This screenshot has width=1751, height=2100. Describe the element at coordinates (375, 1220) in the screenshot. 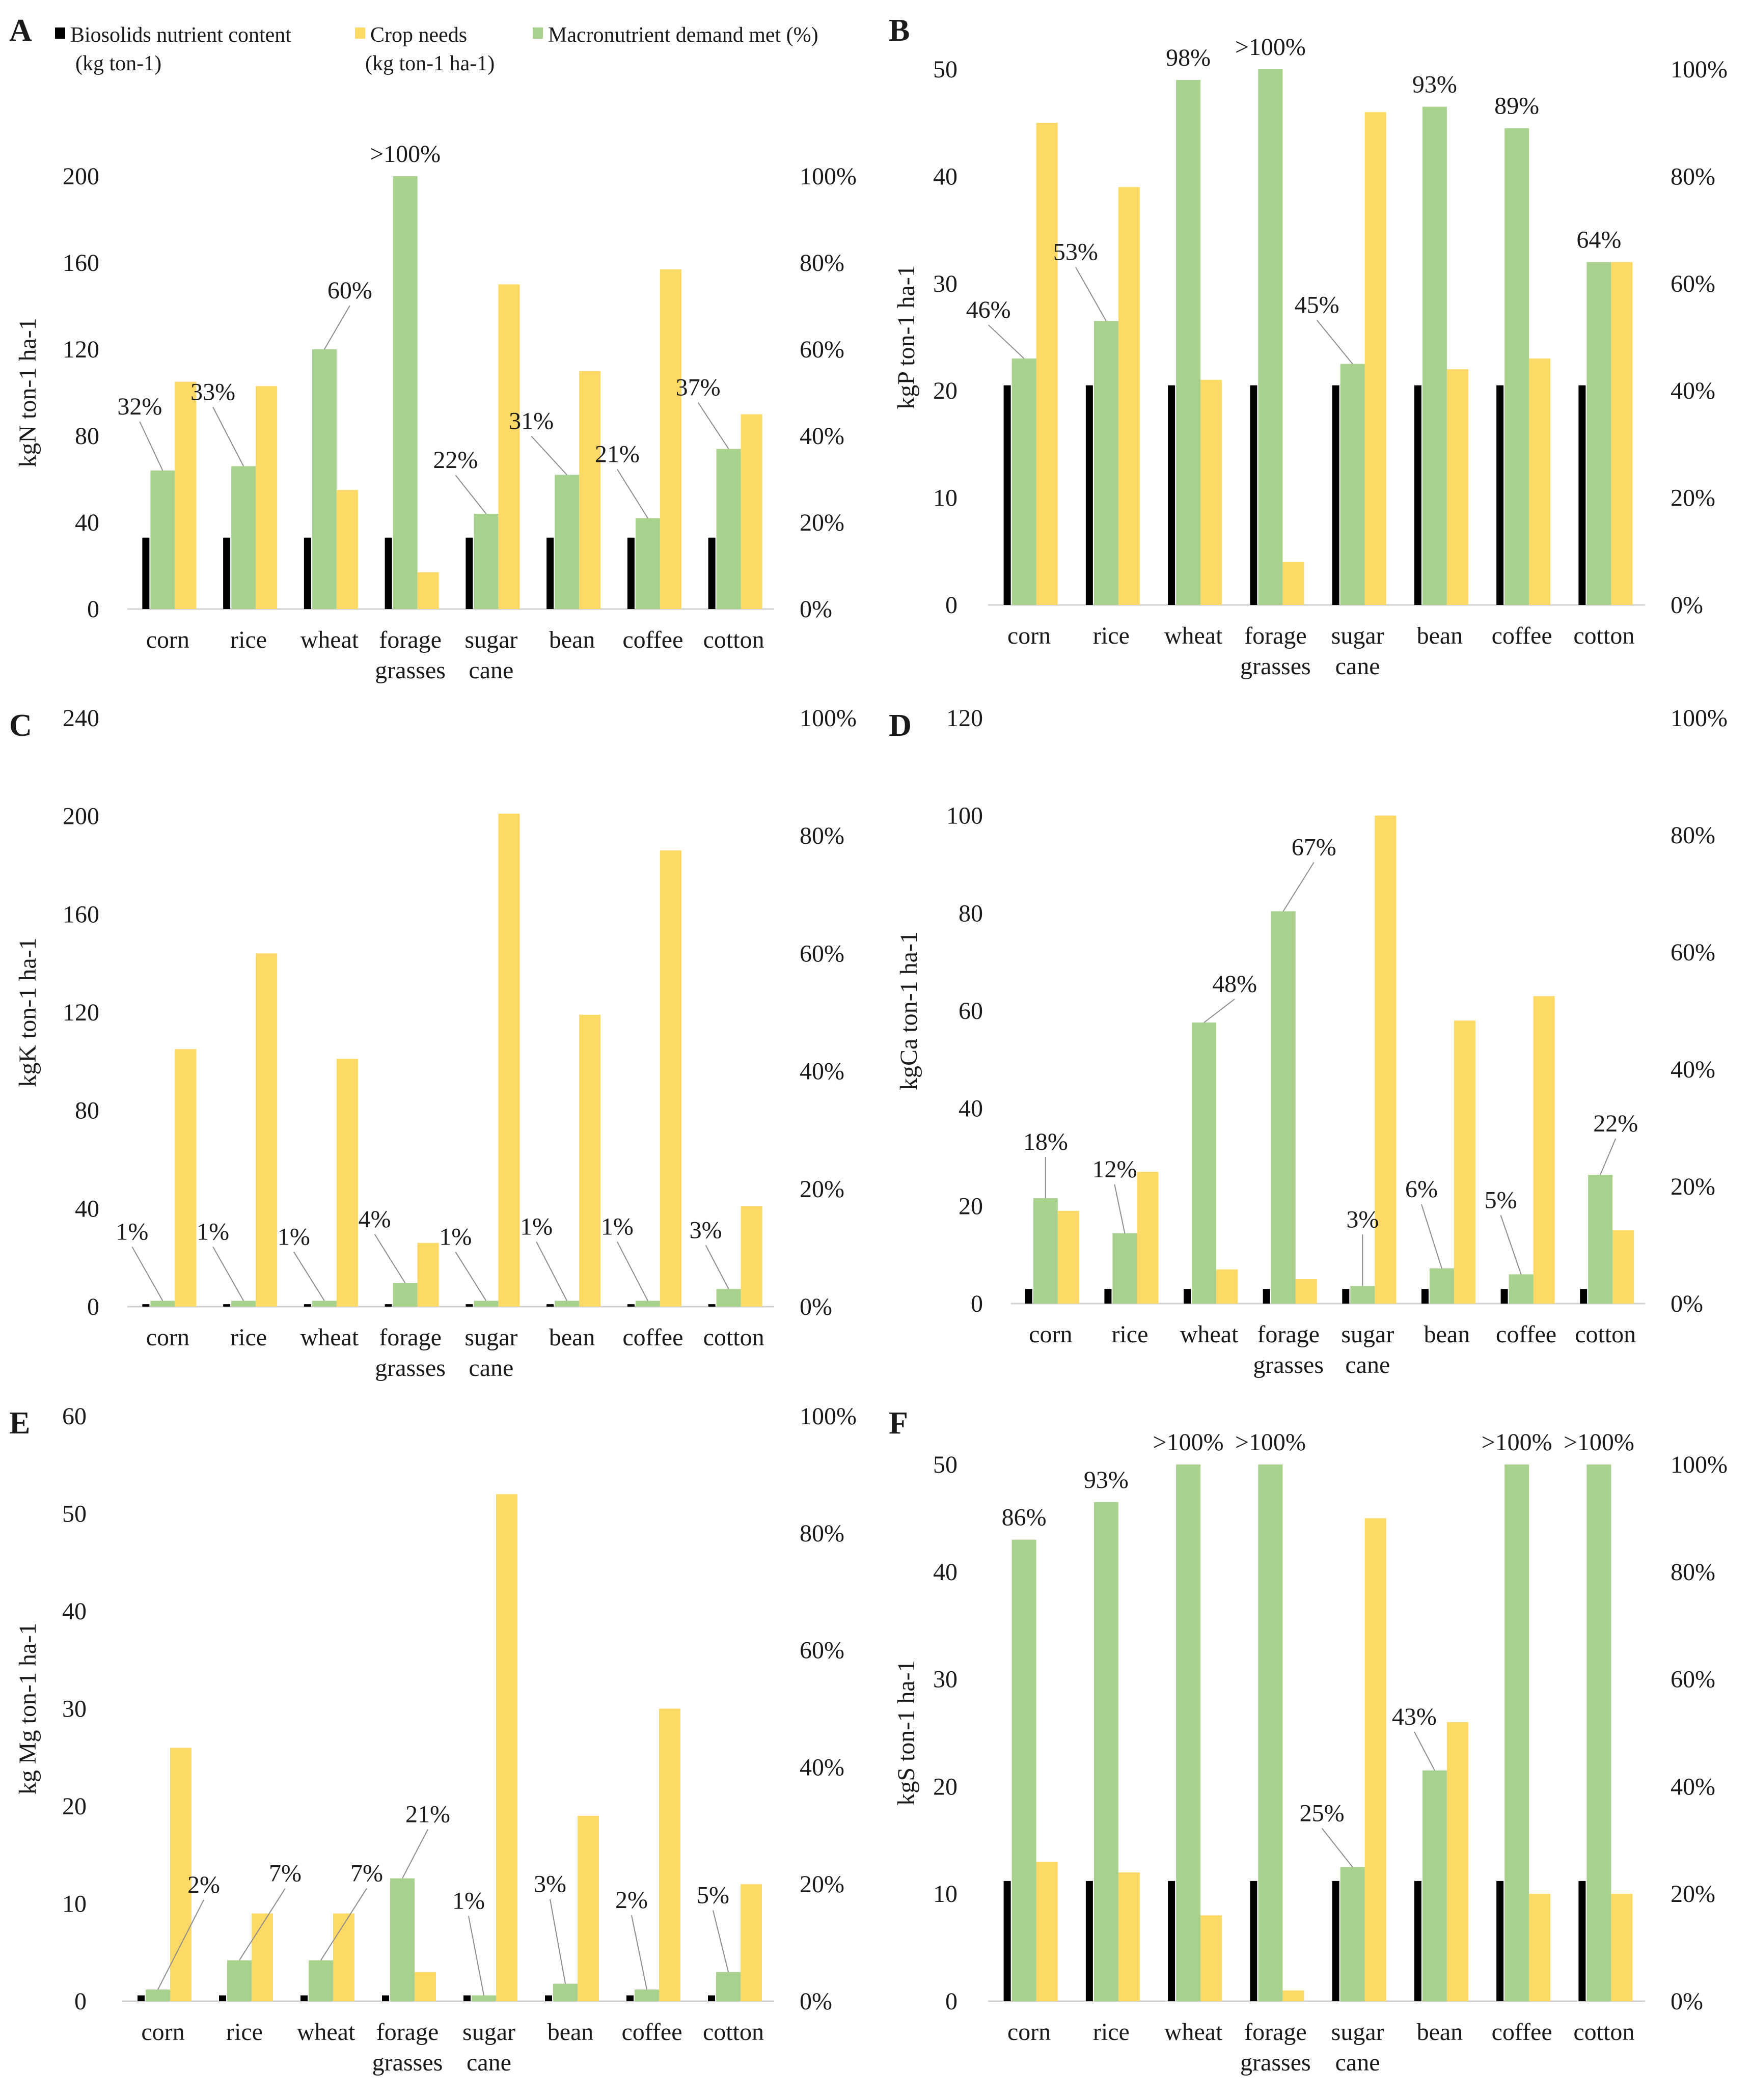

I see `data-label: 4%` at that location.